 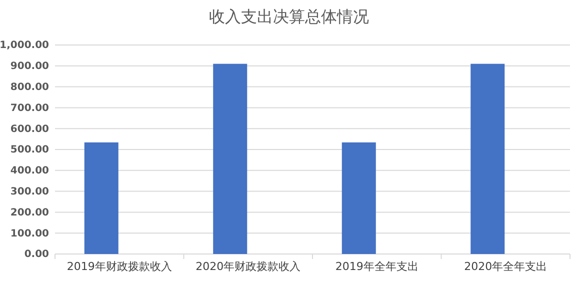 What do you see at coordinates (30, 234) in the screenshot?
I see `y-tick-label: 100.00` at bounding box center [30, 234].